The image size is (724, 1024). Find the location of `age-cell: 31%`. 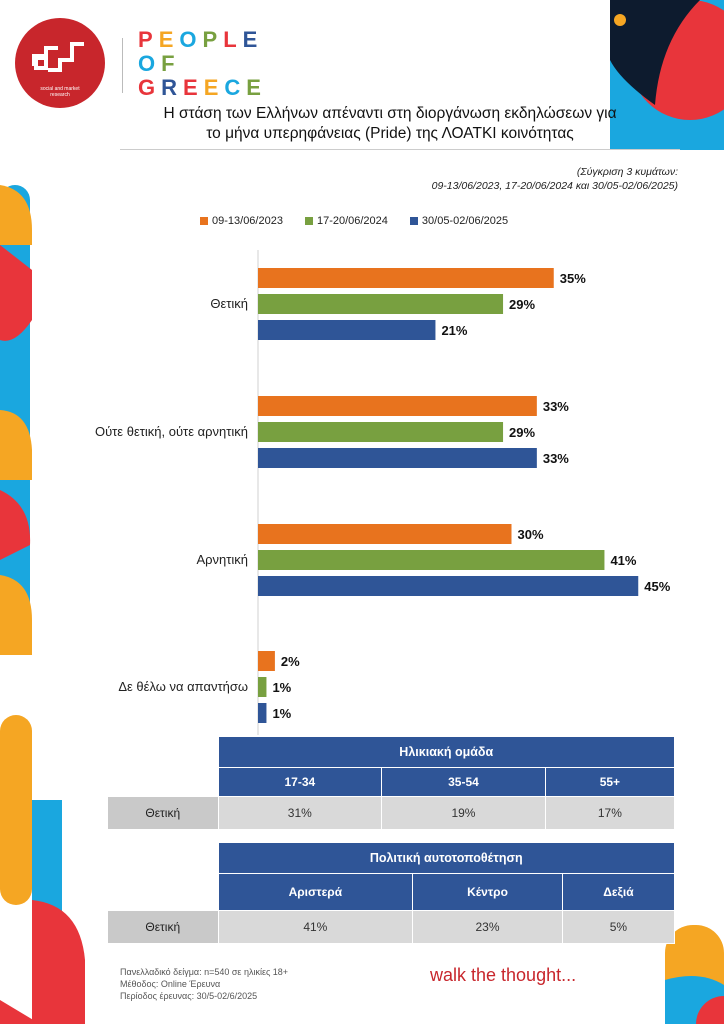

age-cell: 31% is located at coordinates (300, 813).